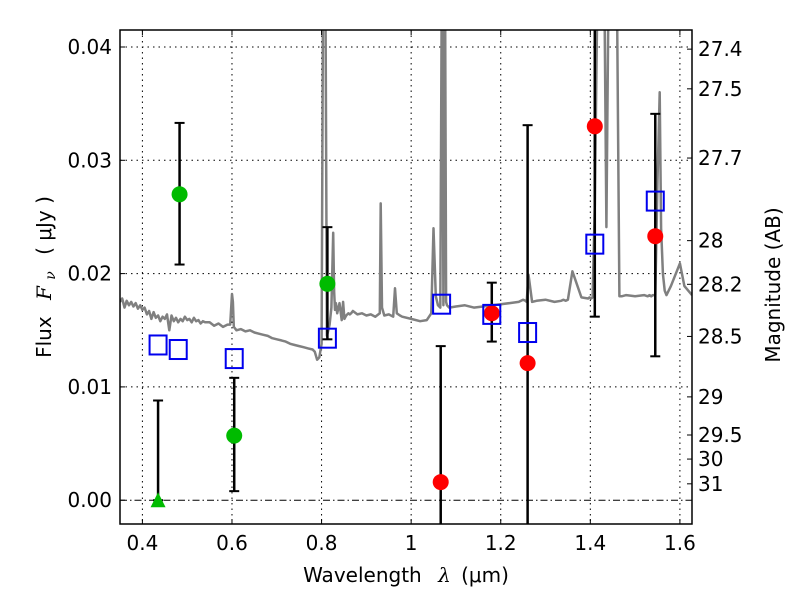 The width and height of the screenshot is (800, 600). I want to click on y-tick-label: 0.03, so click(89, 160).